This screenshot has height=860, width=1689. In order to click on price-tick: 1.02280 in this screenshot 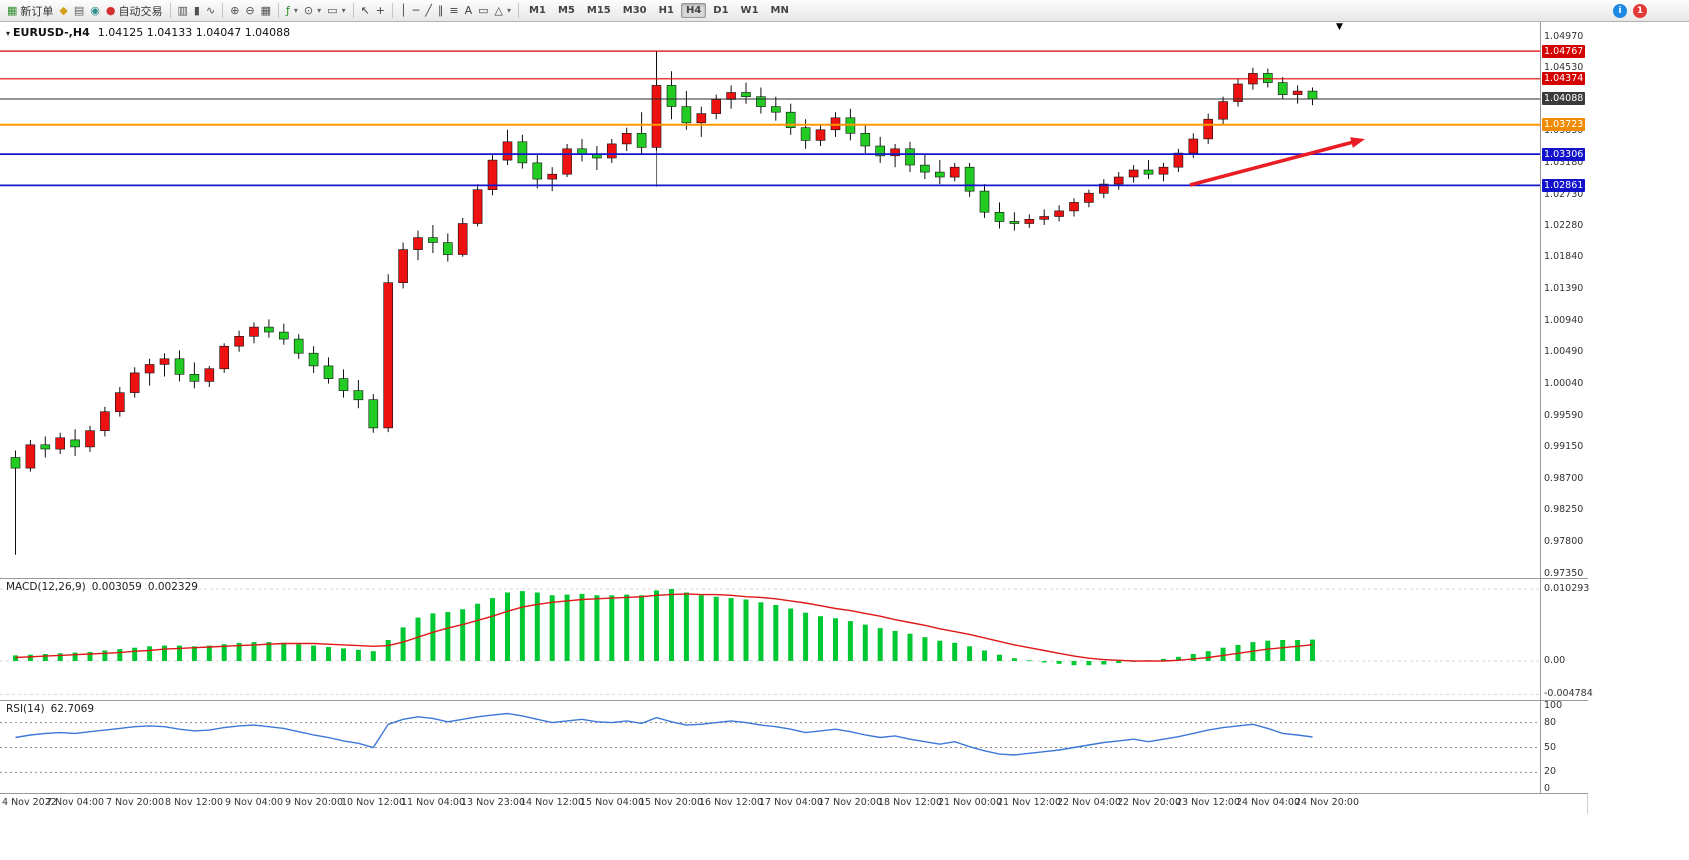, I will do `click(1564, 225)`.